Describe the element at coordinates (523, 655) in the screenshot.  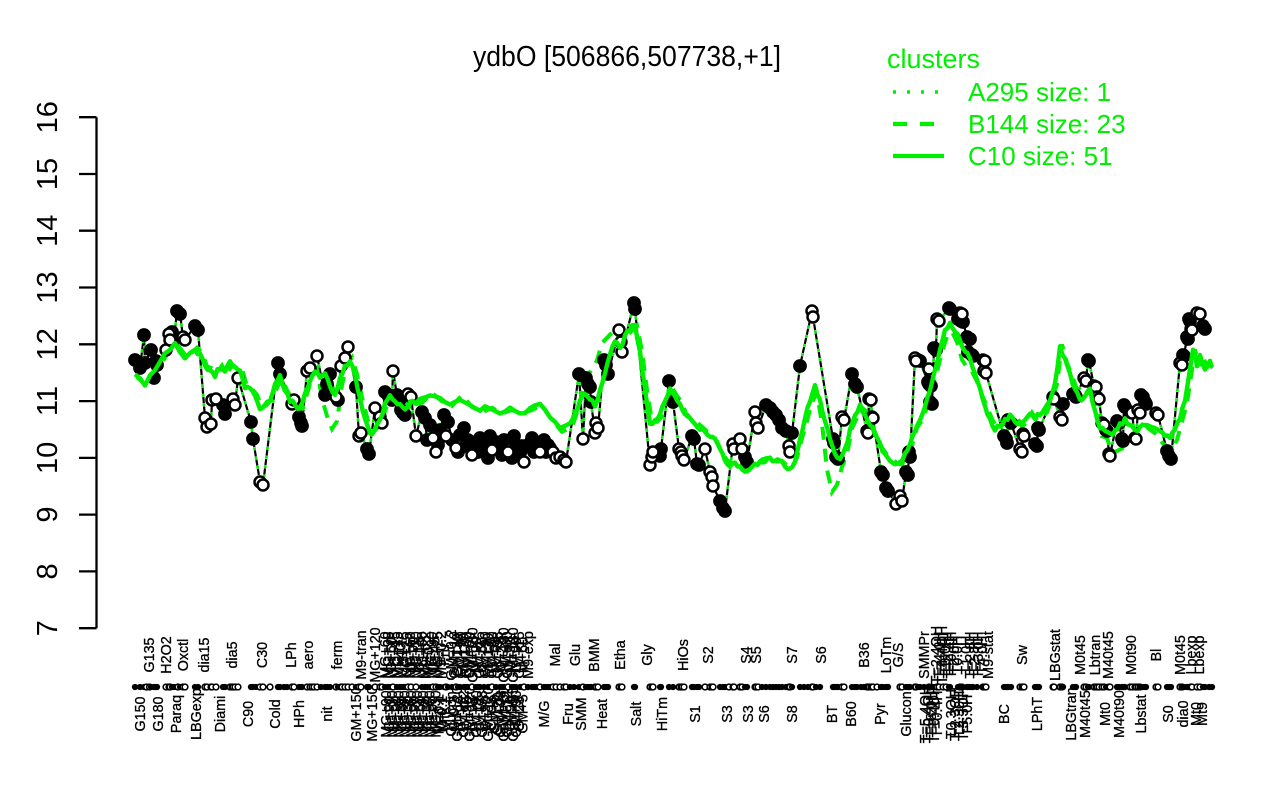
I see `svg-text: M+60` at that location.